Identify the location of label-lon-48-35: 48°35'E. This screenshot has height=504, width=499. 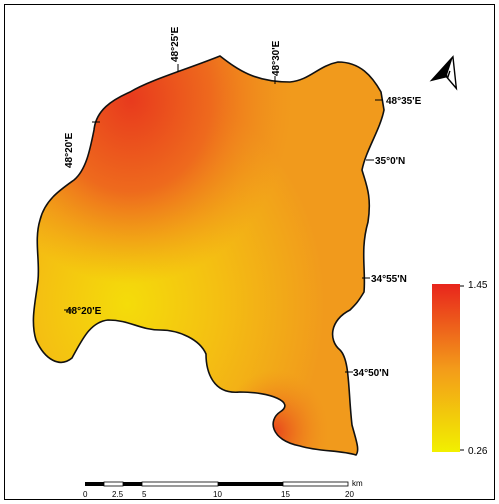
(404, 101).